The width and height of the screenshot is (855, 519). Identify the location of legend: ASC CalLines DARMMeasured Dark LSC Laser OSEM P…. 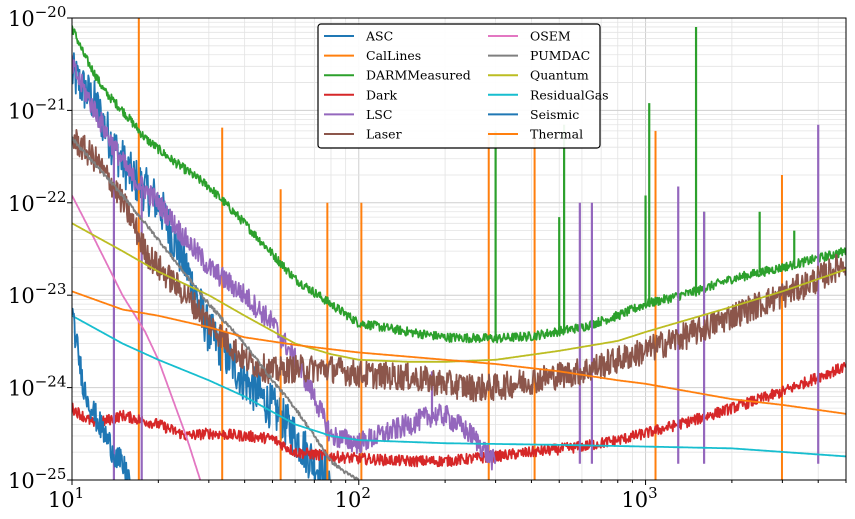
(463, 86).